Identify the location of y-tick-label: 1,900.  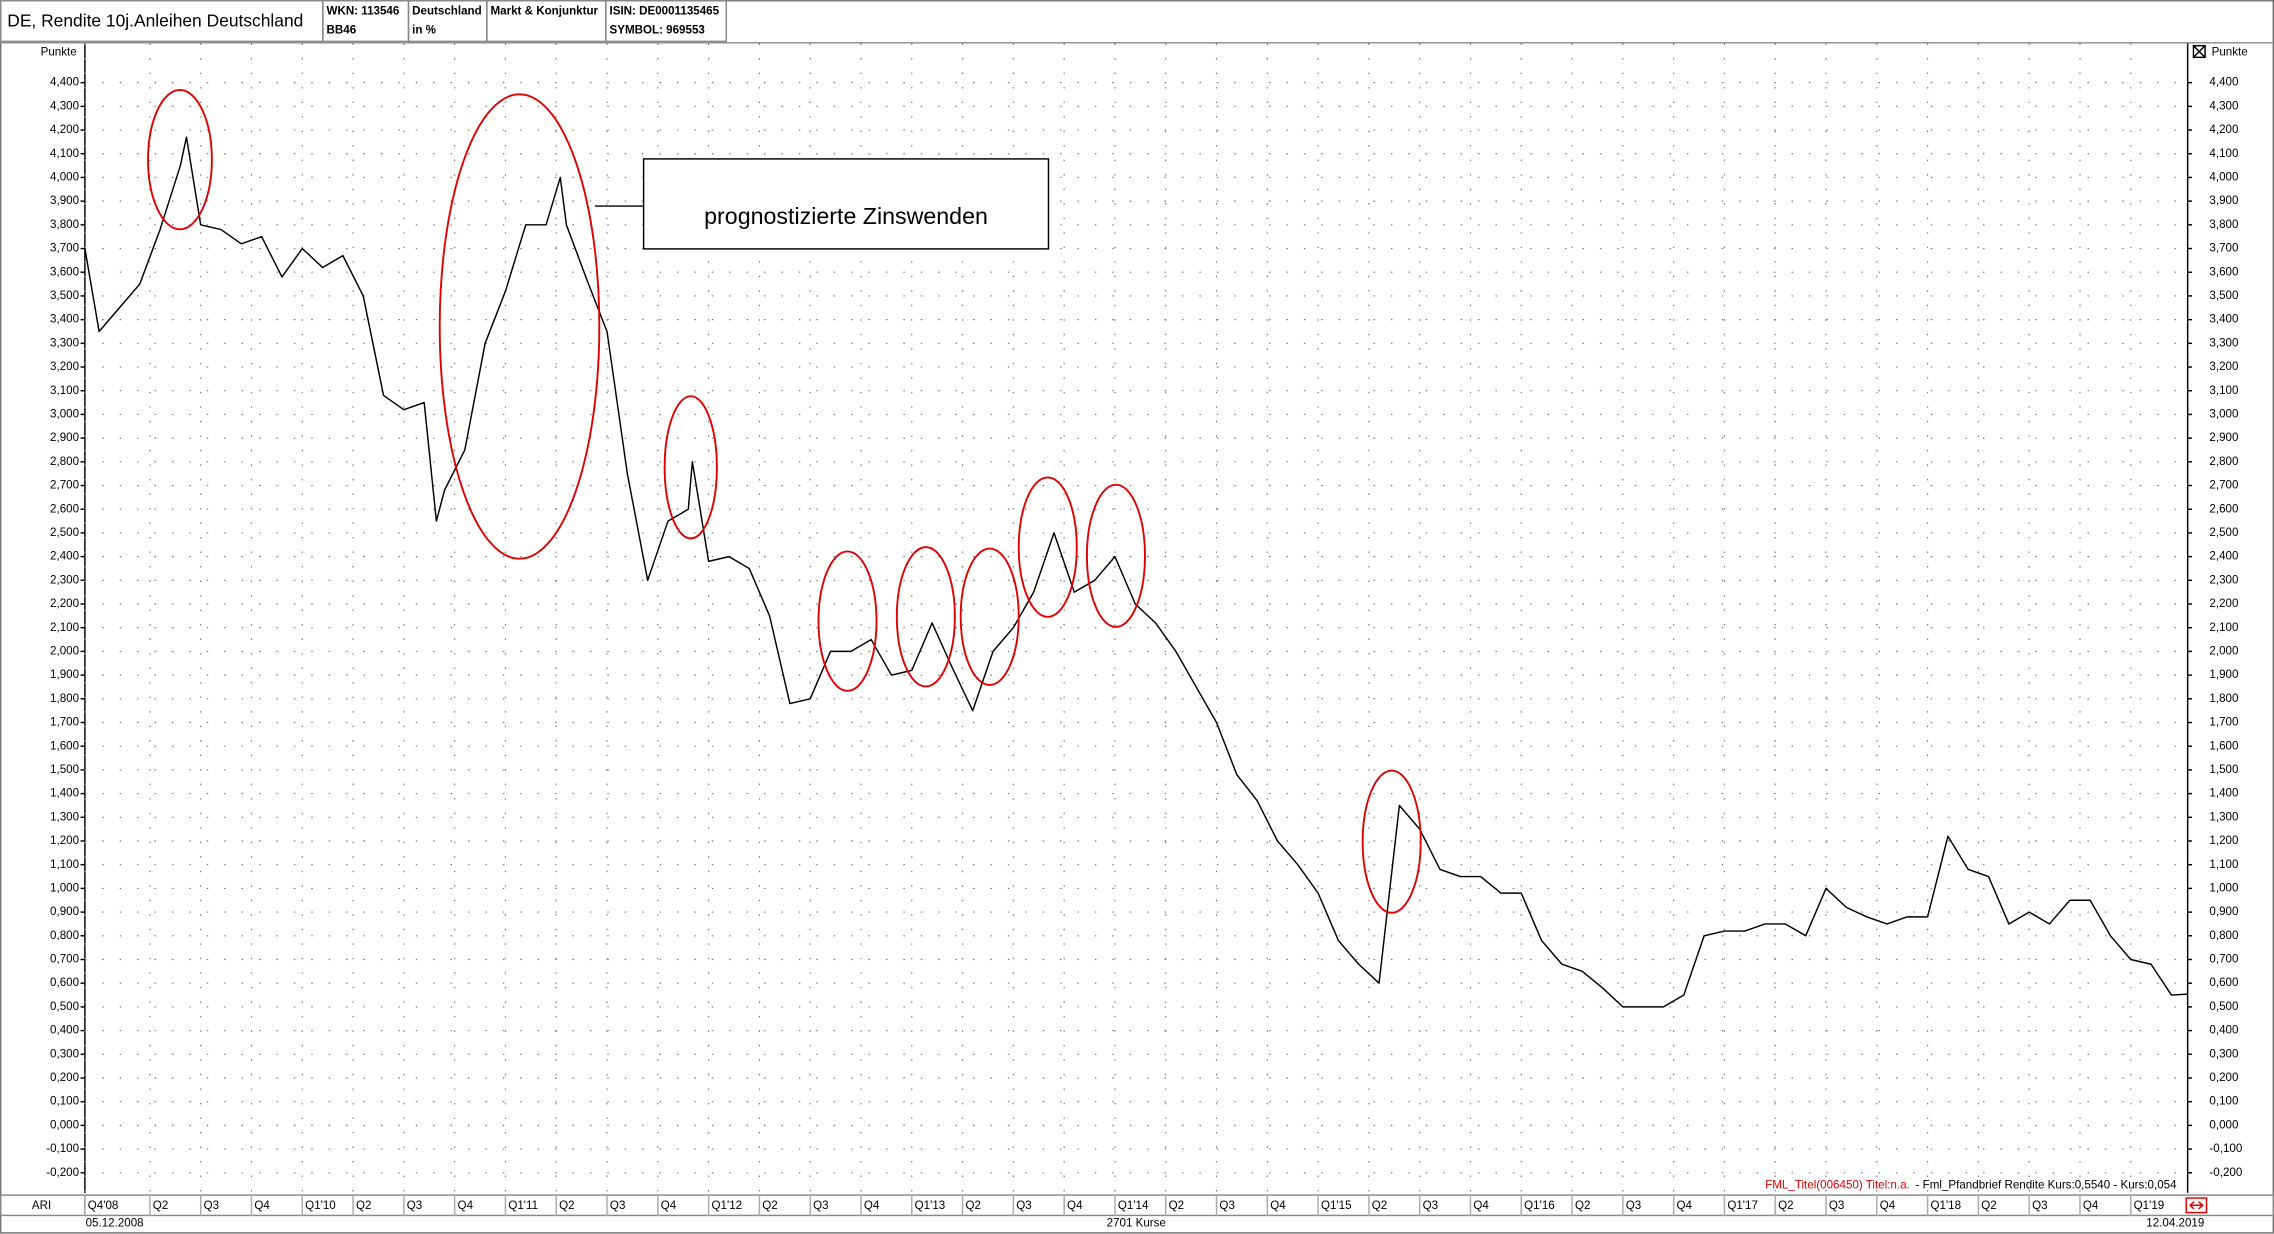
(2223, 674).